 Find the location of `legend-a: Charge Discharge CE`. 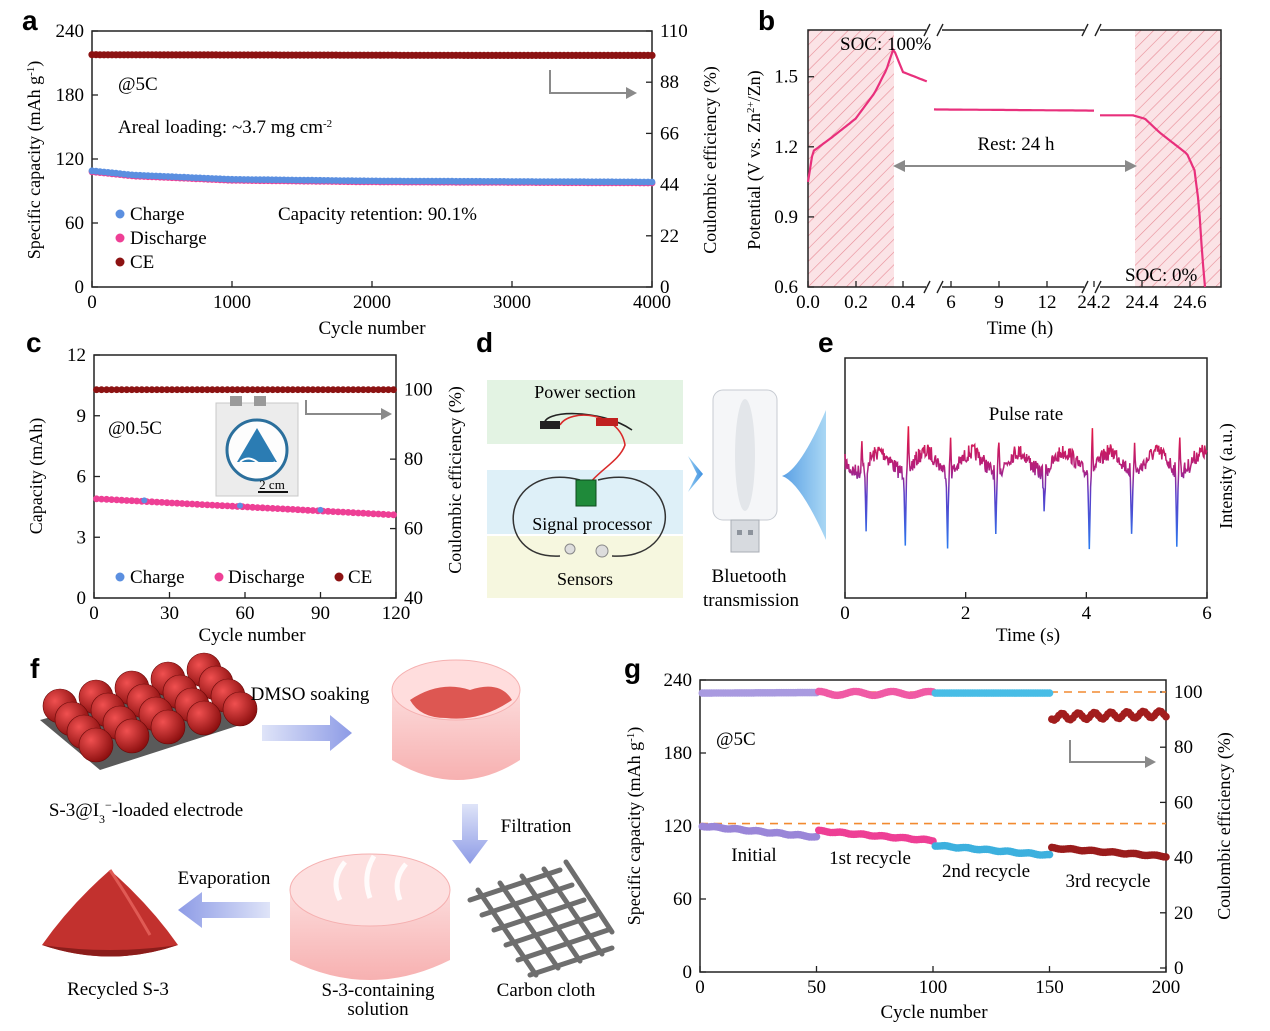

legend-a: Charge Discharge CE is located at coordinates (161, 238).